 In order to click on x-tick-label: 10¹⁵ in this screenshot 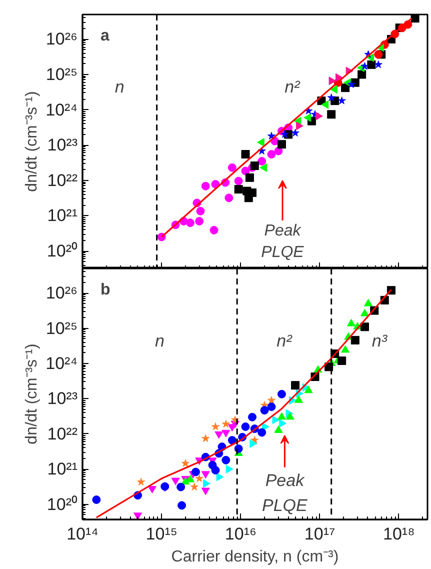, I will do `click(162, 534)`.